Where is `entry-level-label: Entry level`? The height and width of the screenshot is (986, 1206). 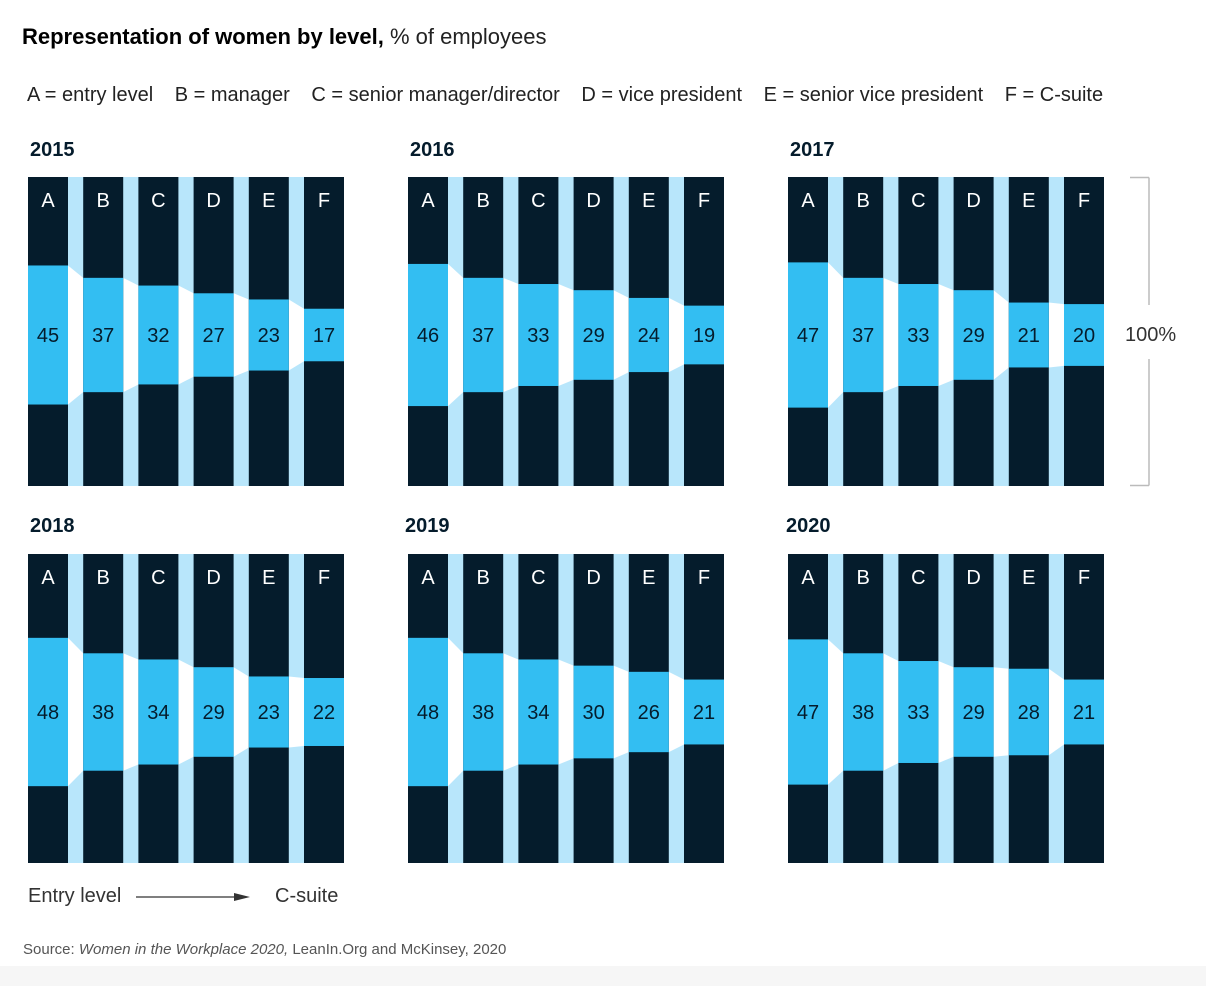
entry-level-label: Entry level is located at coordinates (75, 896).